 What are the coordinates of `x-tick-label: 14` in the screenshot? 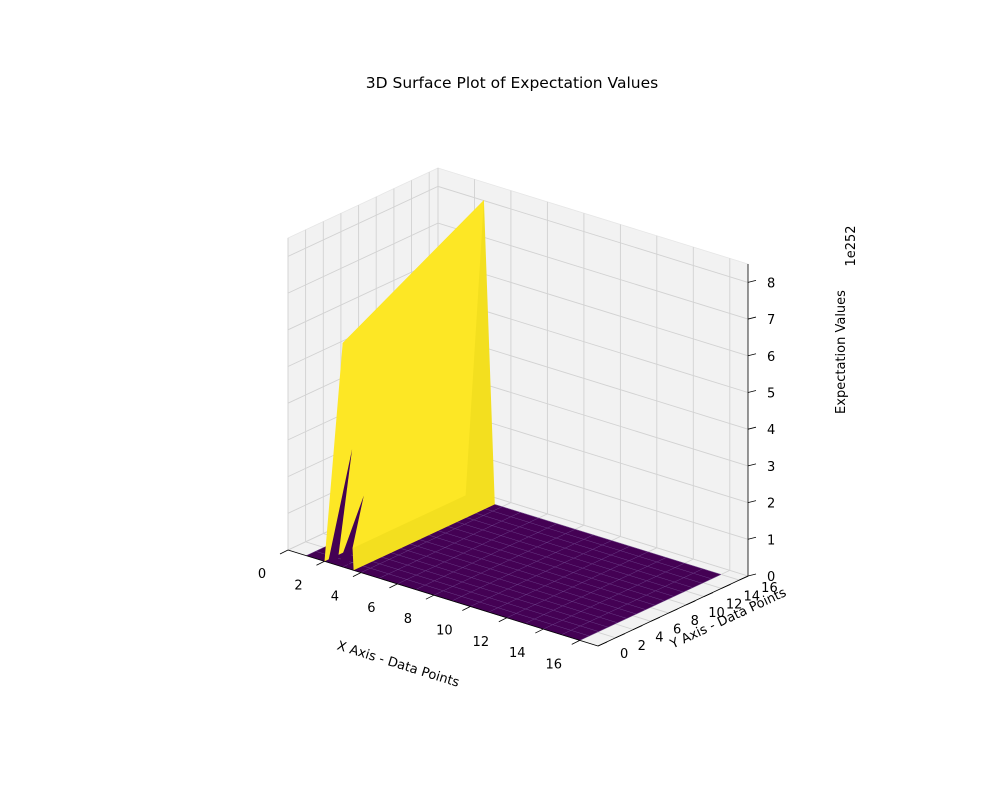 It's located at (517, 653).